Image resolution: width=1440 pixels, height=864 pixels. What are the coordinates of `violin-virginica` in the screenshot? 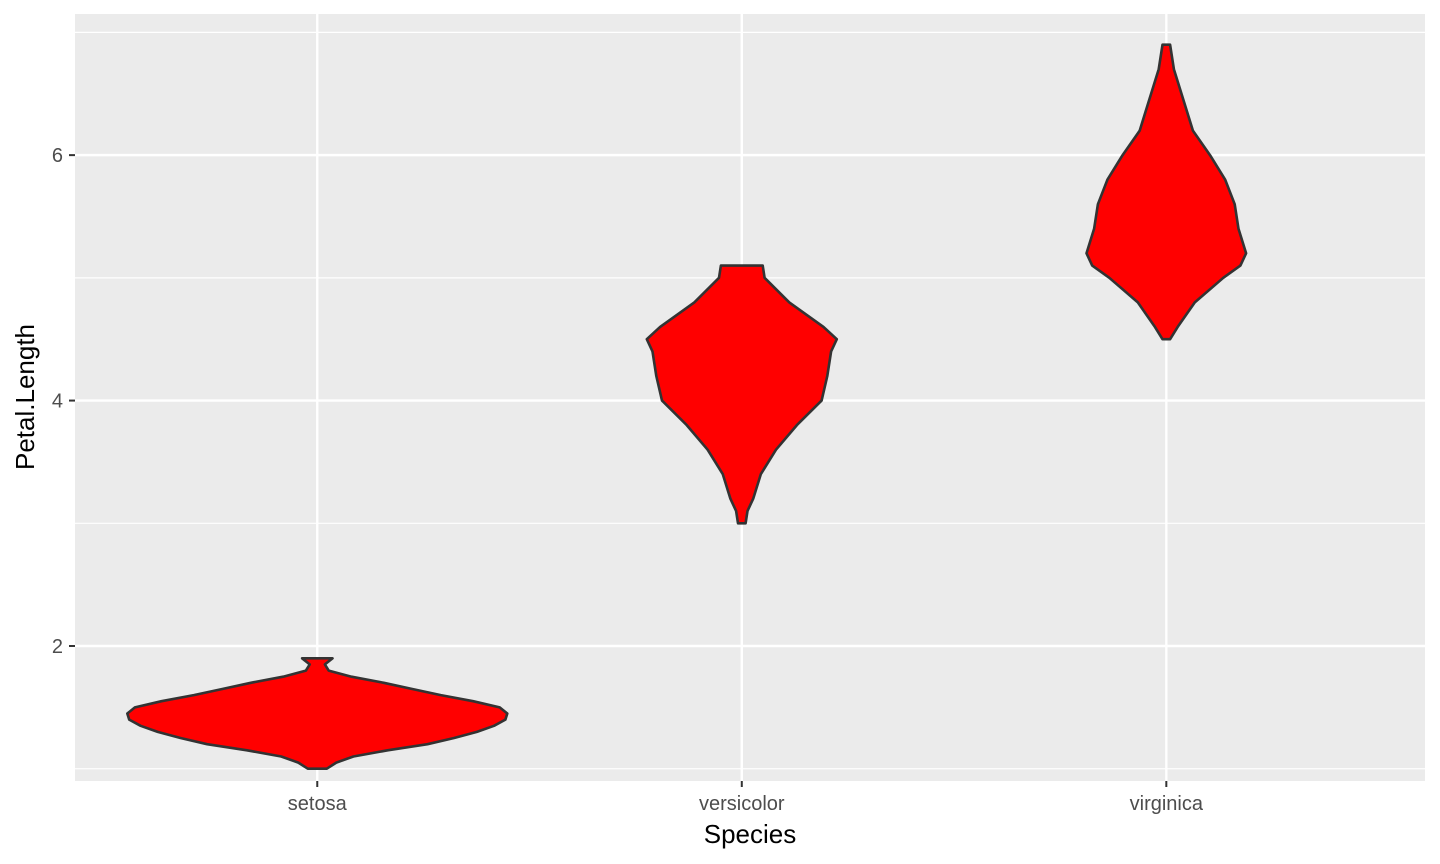 It's located at (1166, 192).